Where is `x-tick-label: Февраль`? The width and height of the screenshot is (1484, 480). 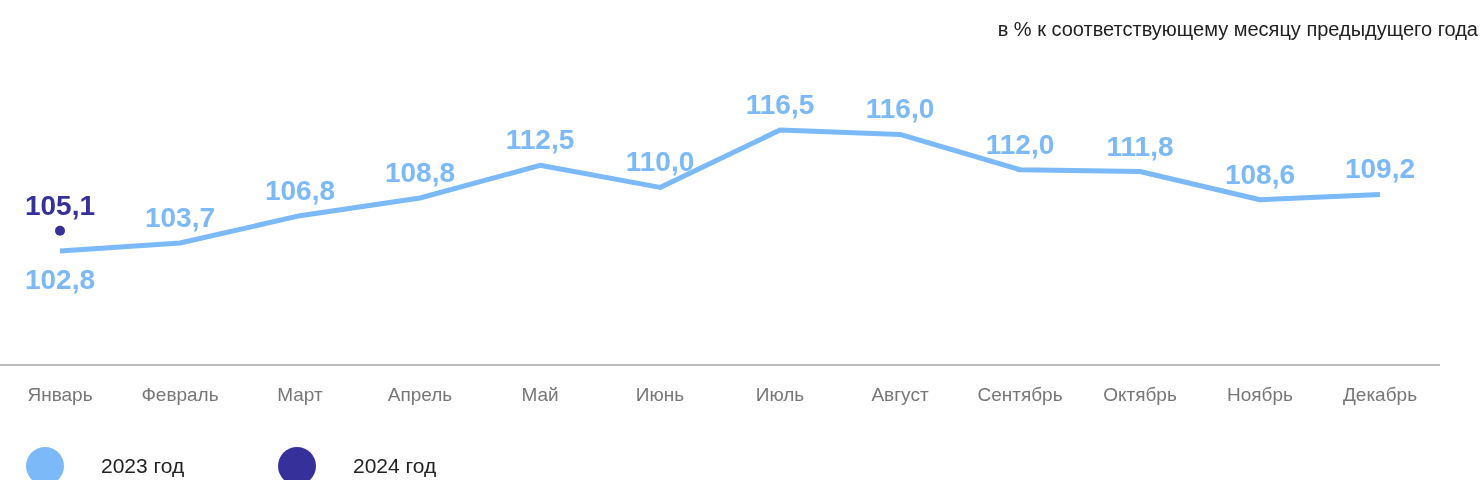
x-tick-label: Февраль is located at coordinates (180, 394).